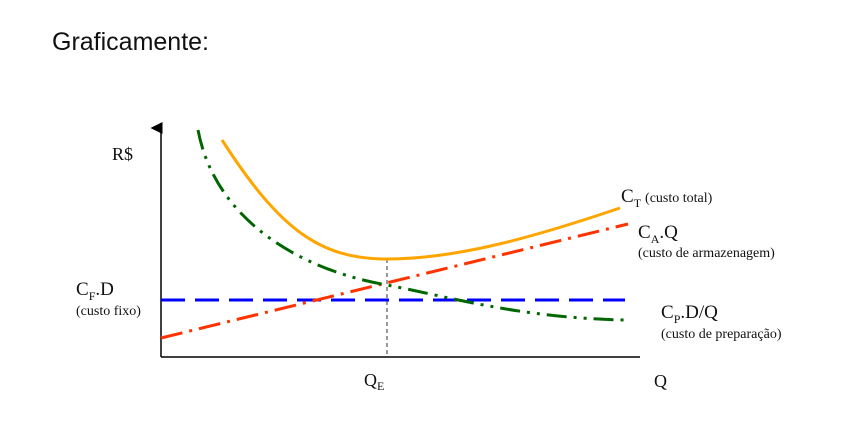 This screenshot has height=437, width=850. I want to click on y-axis-label: R$, so click(122, 154).